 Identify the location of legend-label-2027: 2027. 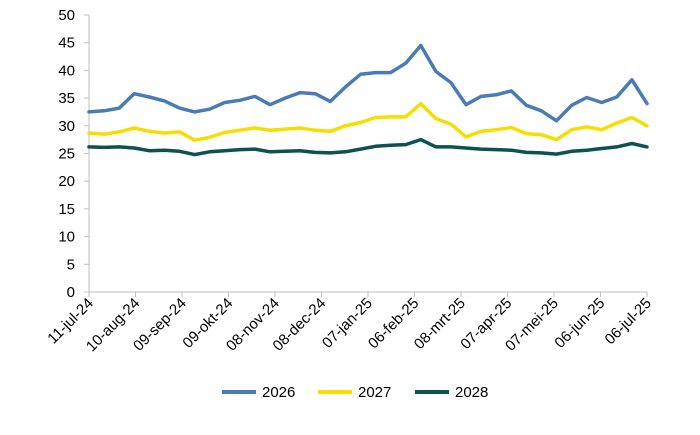
(374, 392).